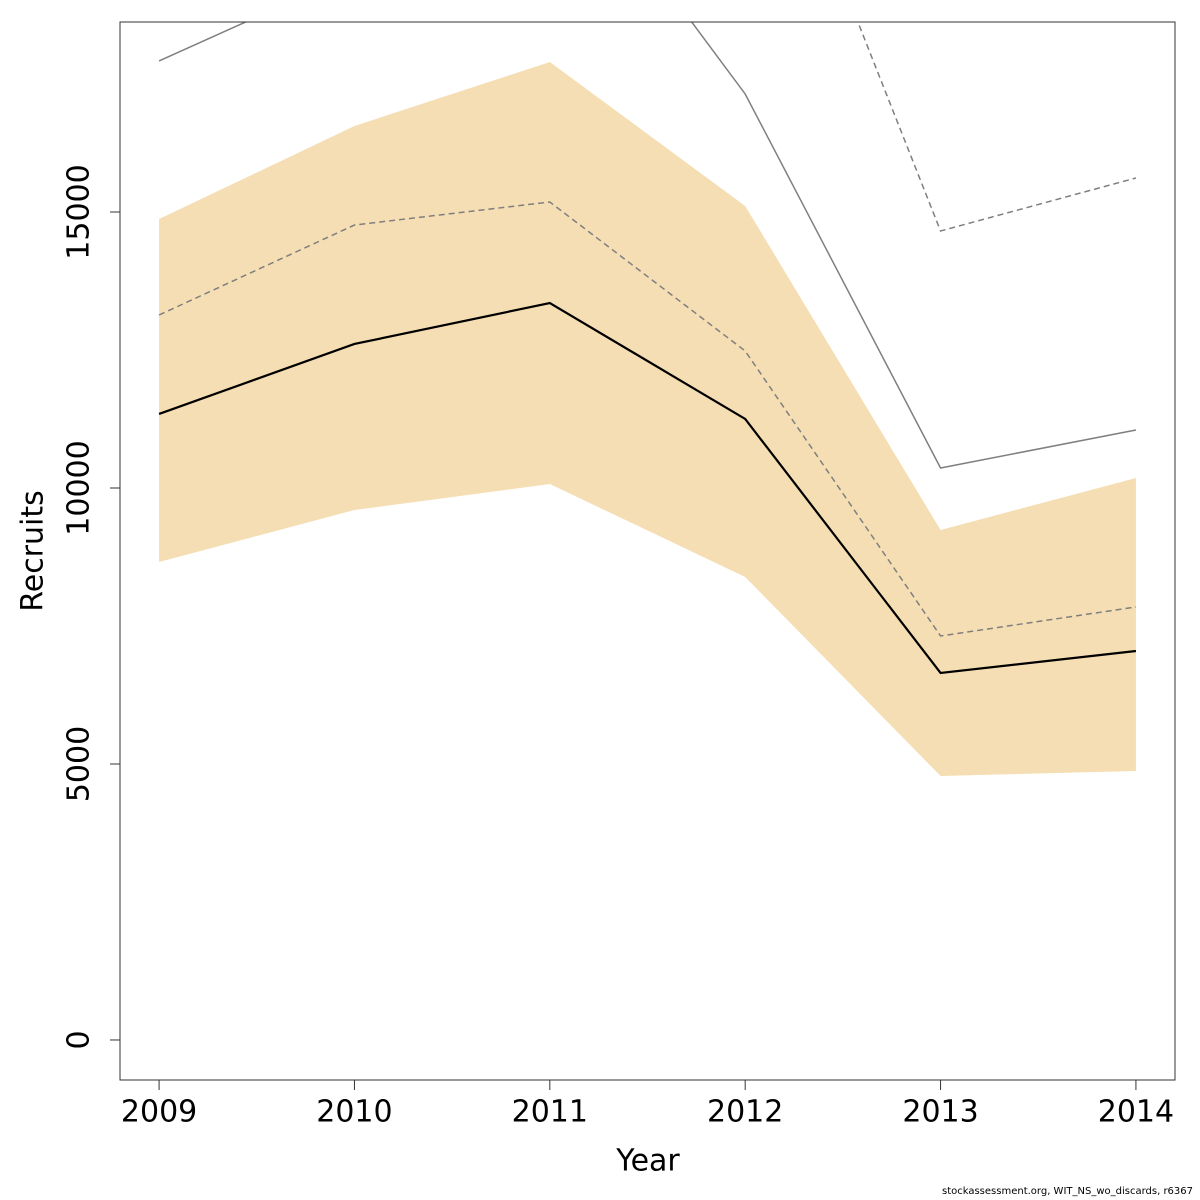 The image size is (1200, 1200). I want to click on x-tick-label: 2014, so click(1136, 1112).